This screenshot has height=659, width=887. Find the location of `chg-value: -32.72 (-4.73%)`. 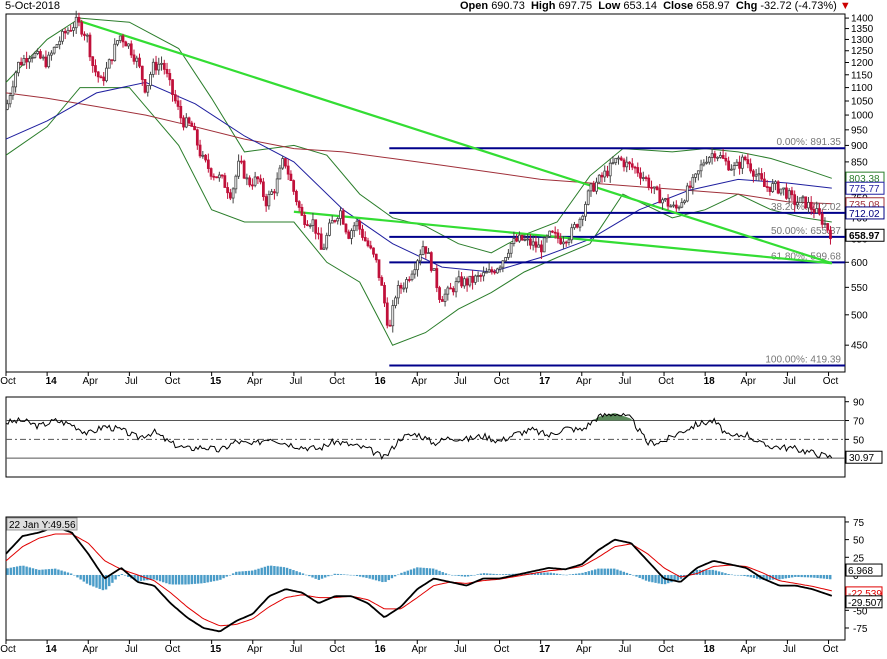

chg-value: -32.72 (-4.73%) is located at coordinates (798, 6).